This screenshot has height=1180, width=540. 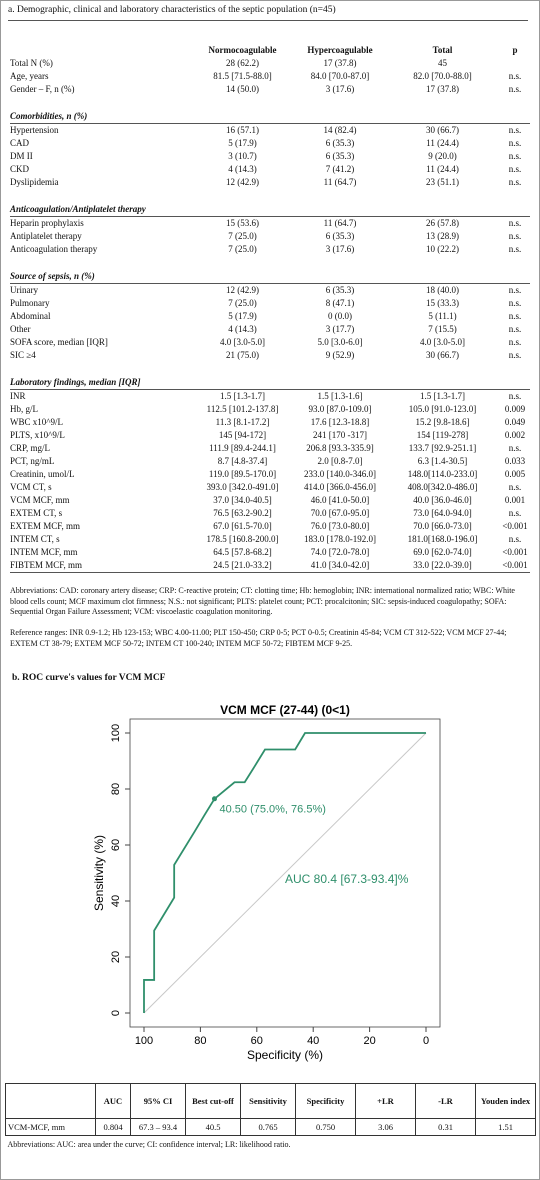 What do you see at coordinates (242, 526) in the screenshot?
I see `cell: 67.0 [61.5-70.0]` at bounding box center [242, 526].